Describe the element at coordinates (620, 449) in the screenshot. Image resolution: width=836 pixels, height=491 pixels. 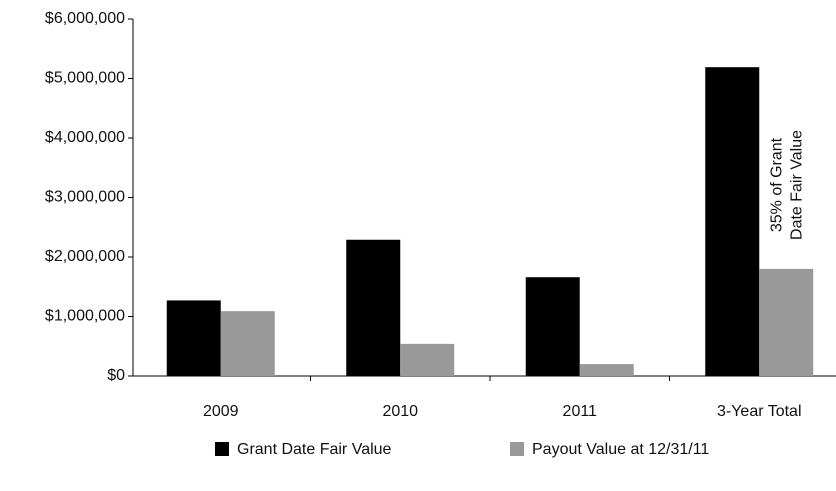
I see `legend-label: Payout Value at 12/31/11` at that location.